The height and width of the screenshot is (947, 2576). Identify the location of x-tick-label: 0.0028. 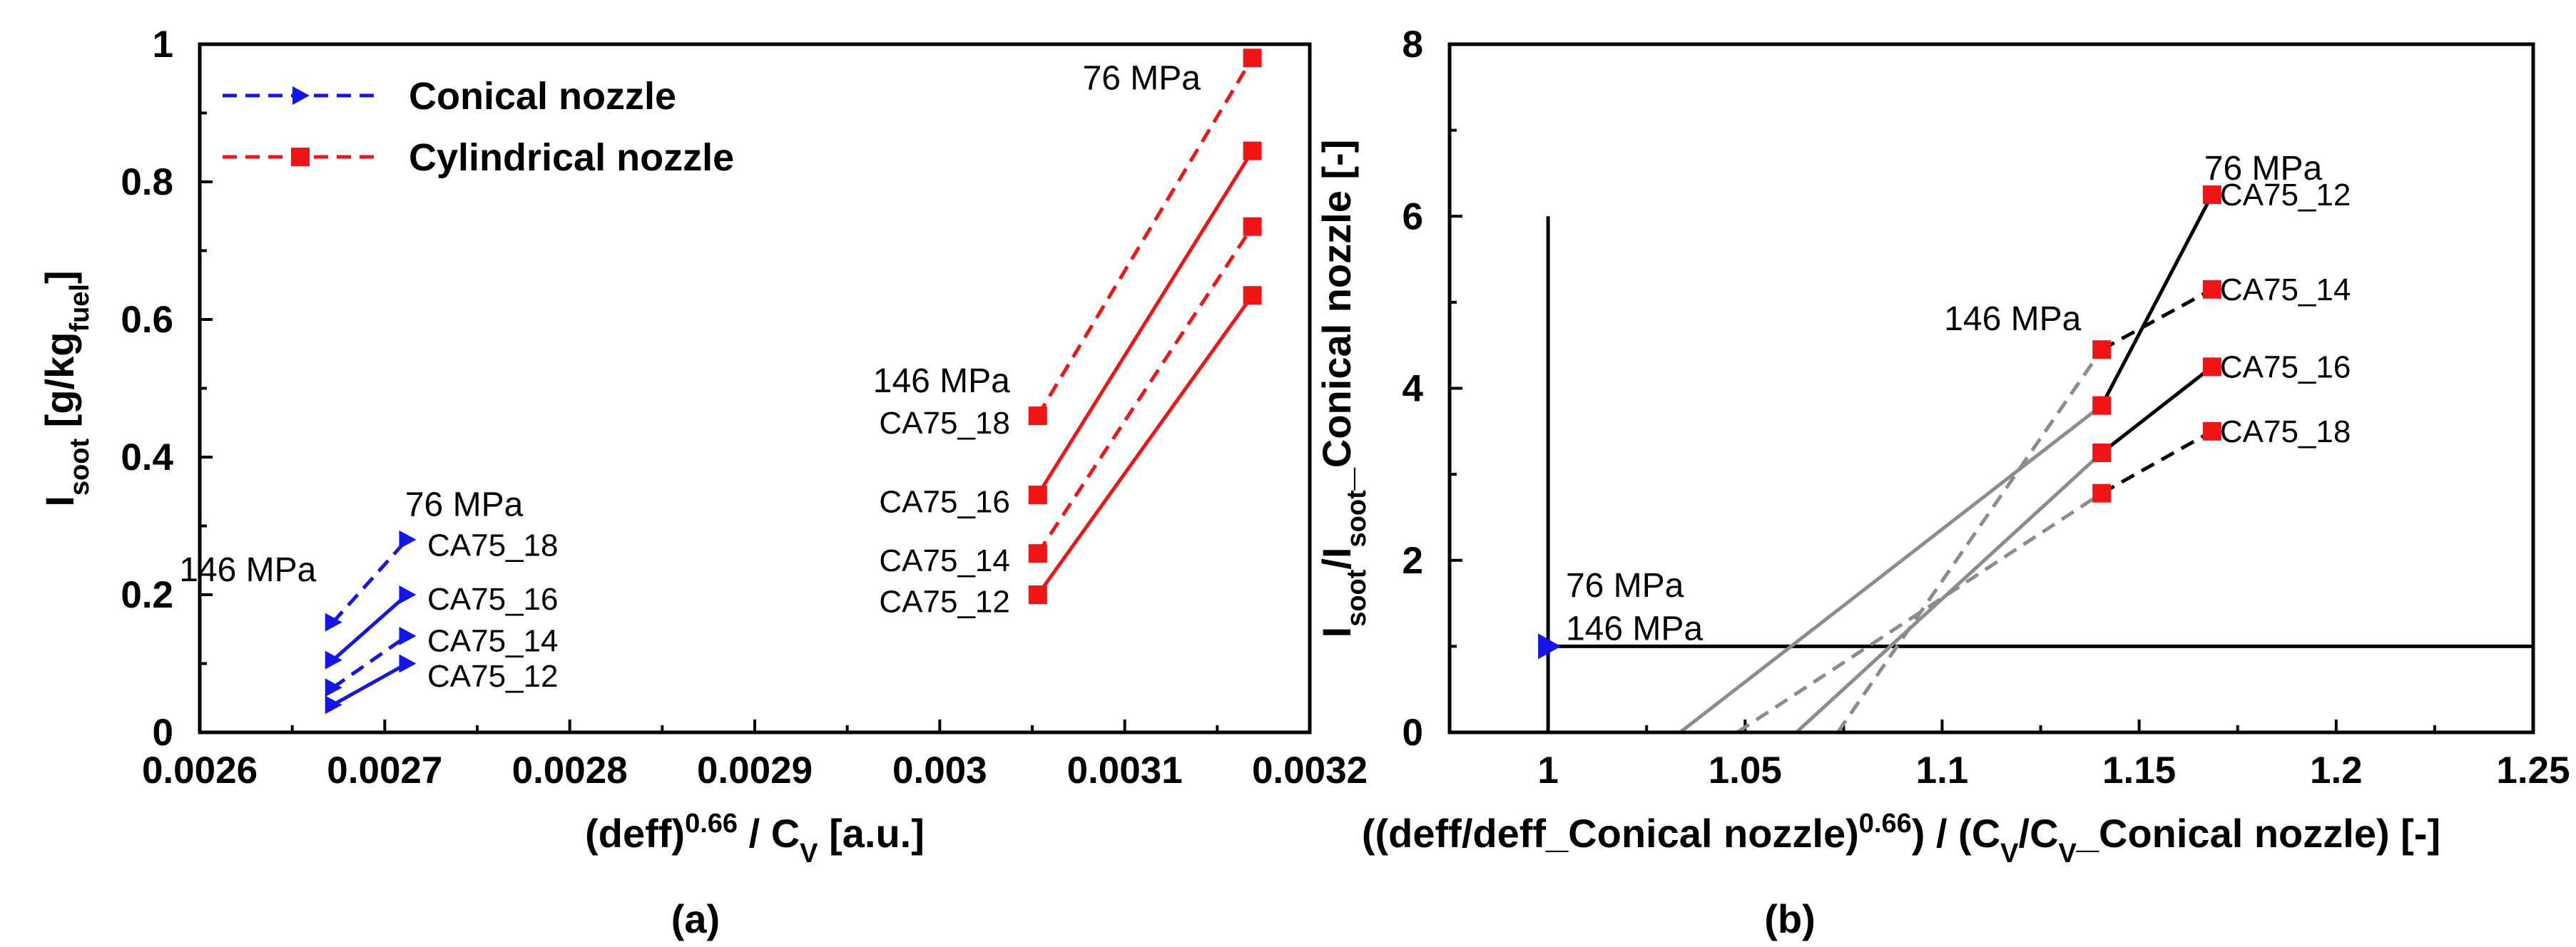
(570, 770).